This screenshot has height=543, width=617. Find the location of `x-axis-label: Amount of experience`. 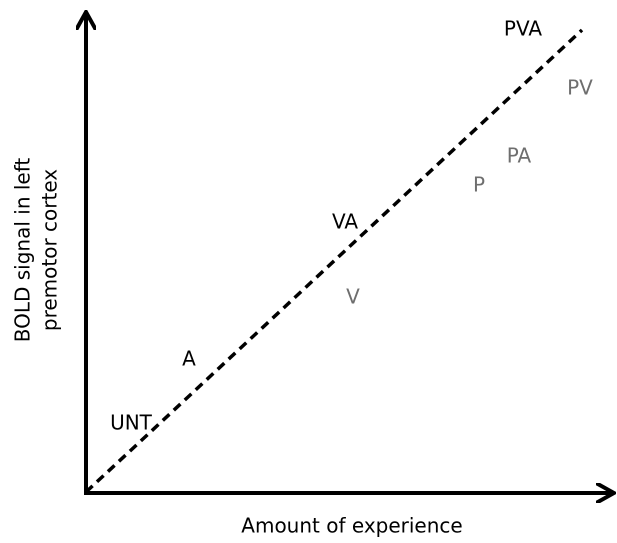

x-axis-label: Amount of experience is located at coordinates (351, 526).